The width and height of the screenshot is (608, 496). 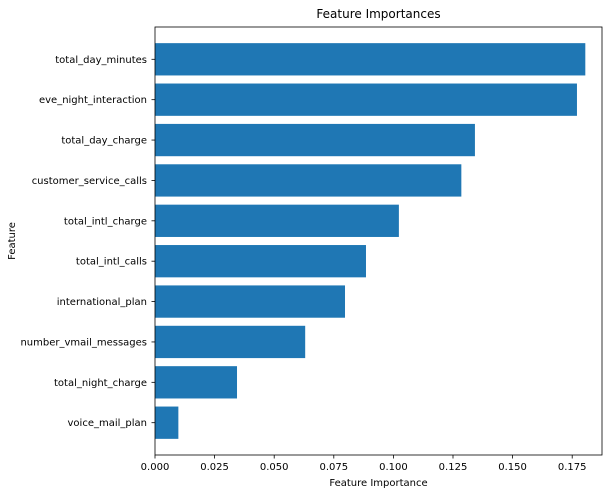 I want to click on bar-international_plan, so click(x=250, y=301).